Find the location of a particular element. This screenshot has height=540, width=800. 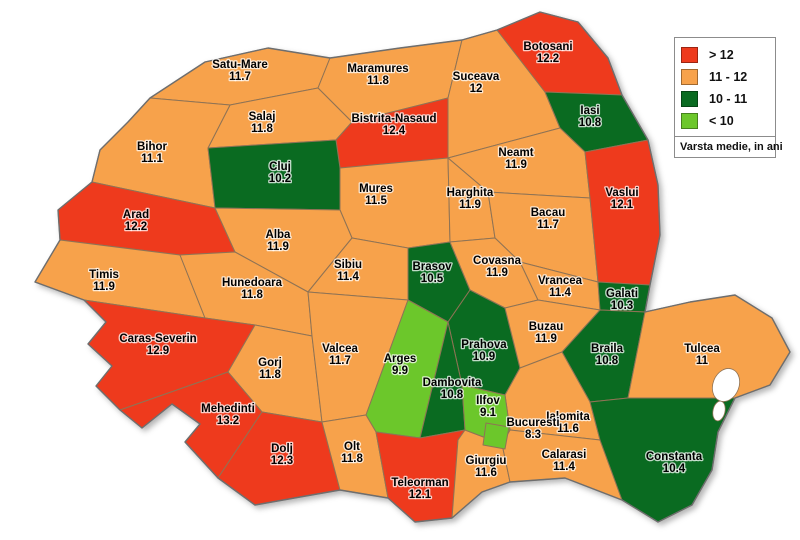

county-label-tulcea: Tulcea 11 is located at coordinates (702, 355).